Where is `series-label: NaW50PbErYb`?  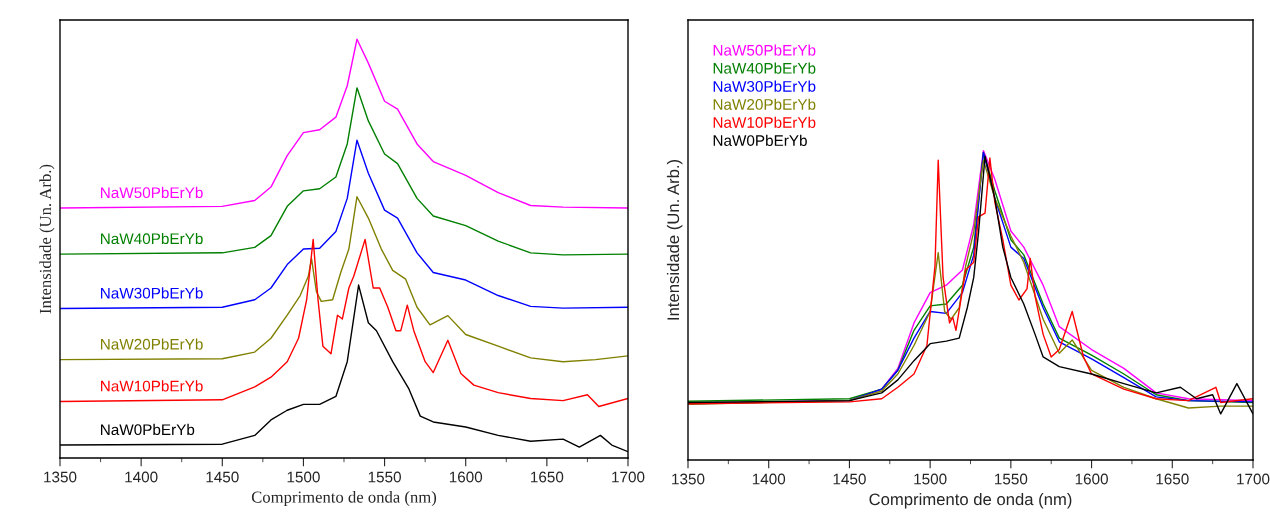 series-label: NaW50PbErYb is located at coordinates (152, 192).